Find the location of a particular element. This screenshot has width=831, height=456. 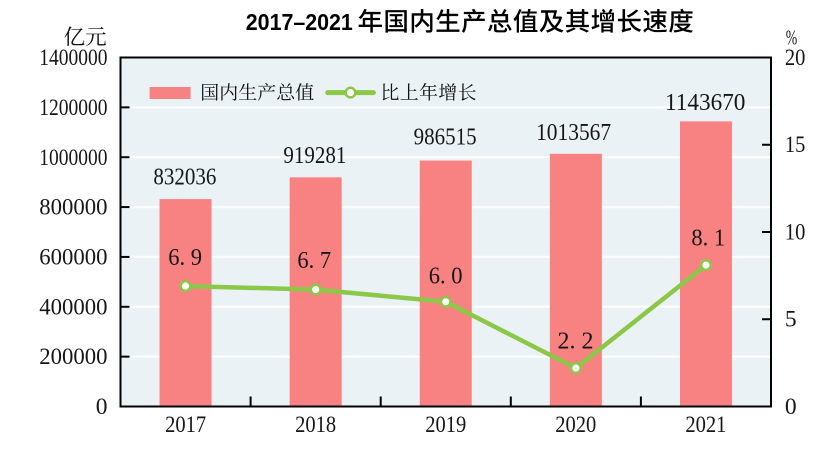

svg-text: 5 is located at coordinates (791, 320).